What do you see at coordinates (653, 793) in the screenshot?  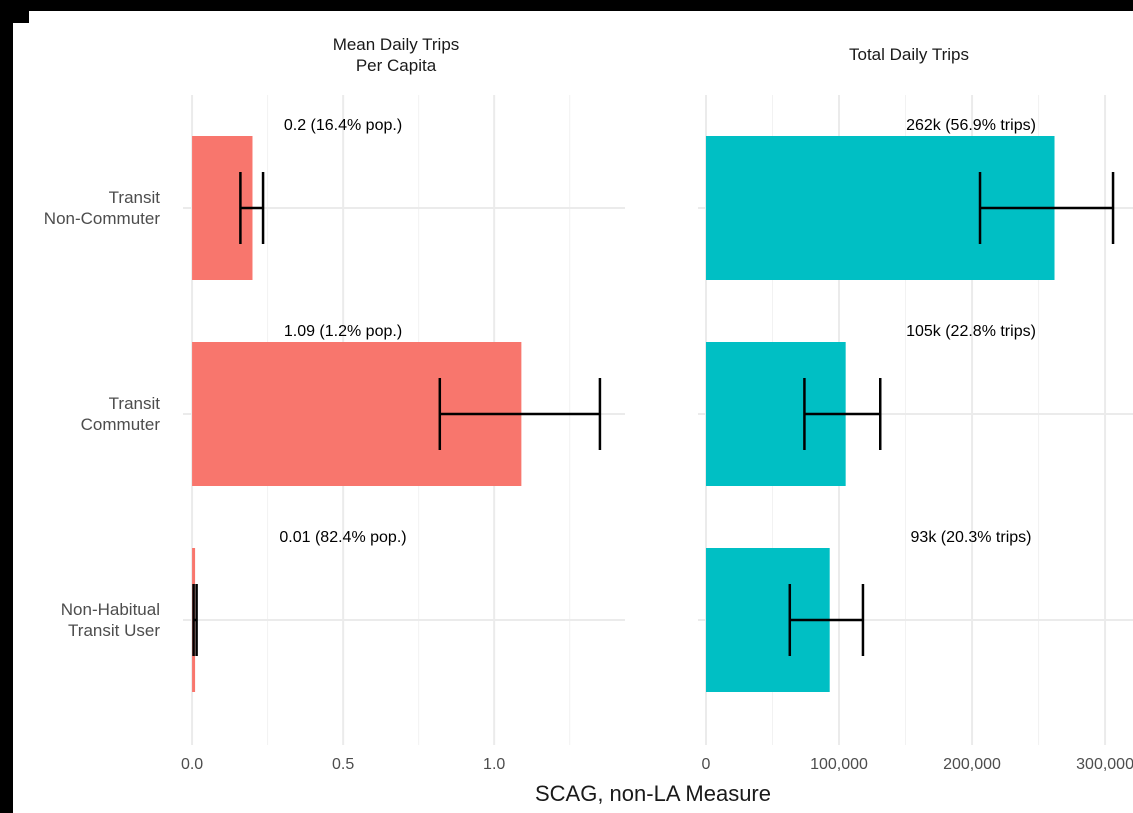 I see `x-axis-title: SCAG, non-LA Measure` at bounding box center [653, 793].